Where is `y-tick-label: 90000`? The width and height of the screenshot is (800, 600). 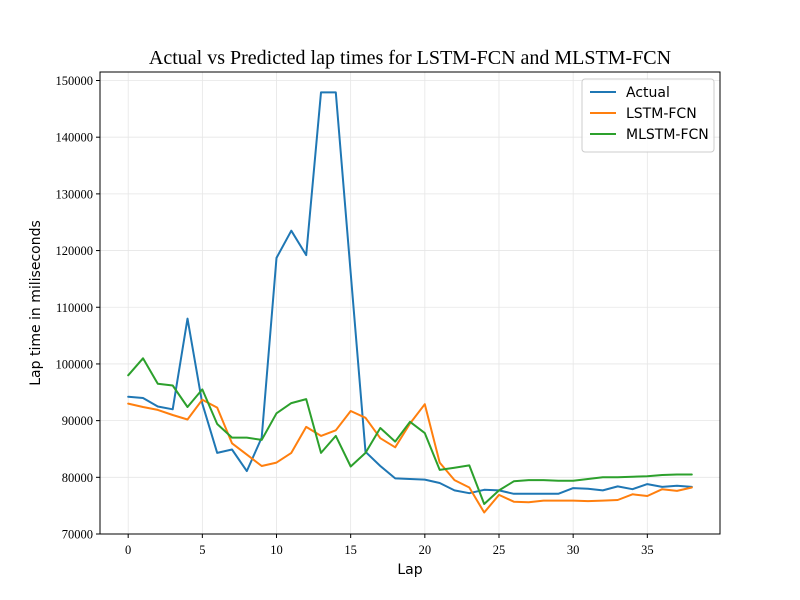
y-tick-label: 90000 is located at coordinates (77, 421).